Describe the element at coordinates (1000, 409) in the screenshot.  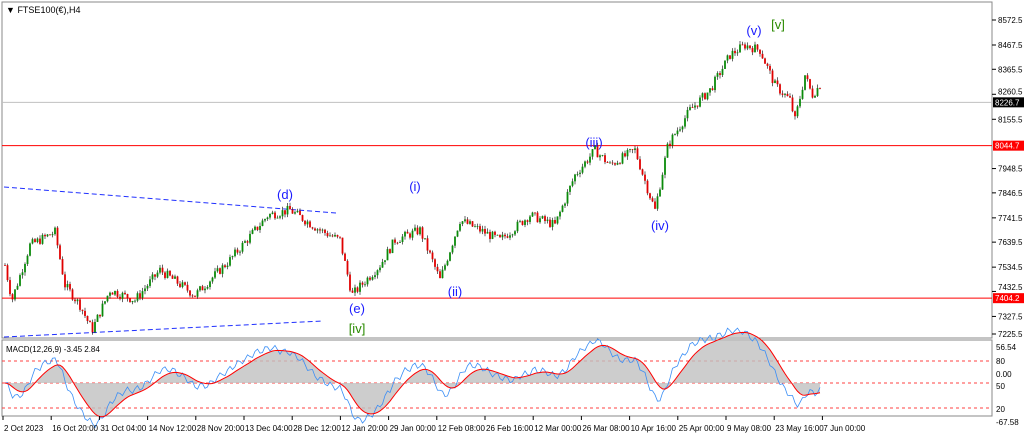
I see `macd-axis-label: 20` at that location.